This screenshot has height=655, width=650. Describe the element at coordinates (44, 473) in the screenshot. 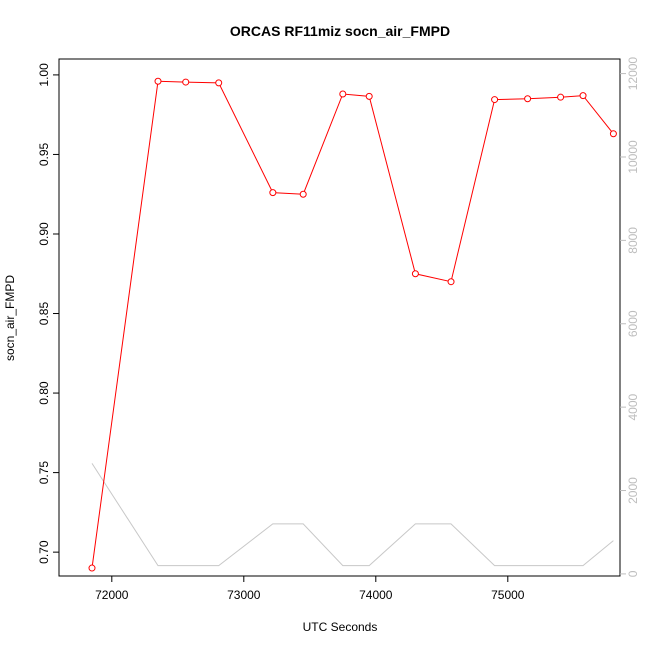

I see `y-tick-label: 0.75` at that location.